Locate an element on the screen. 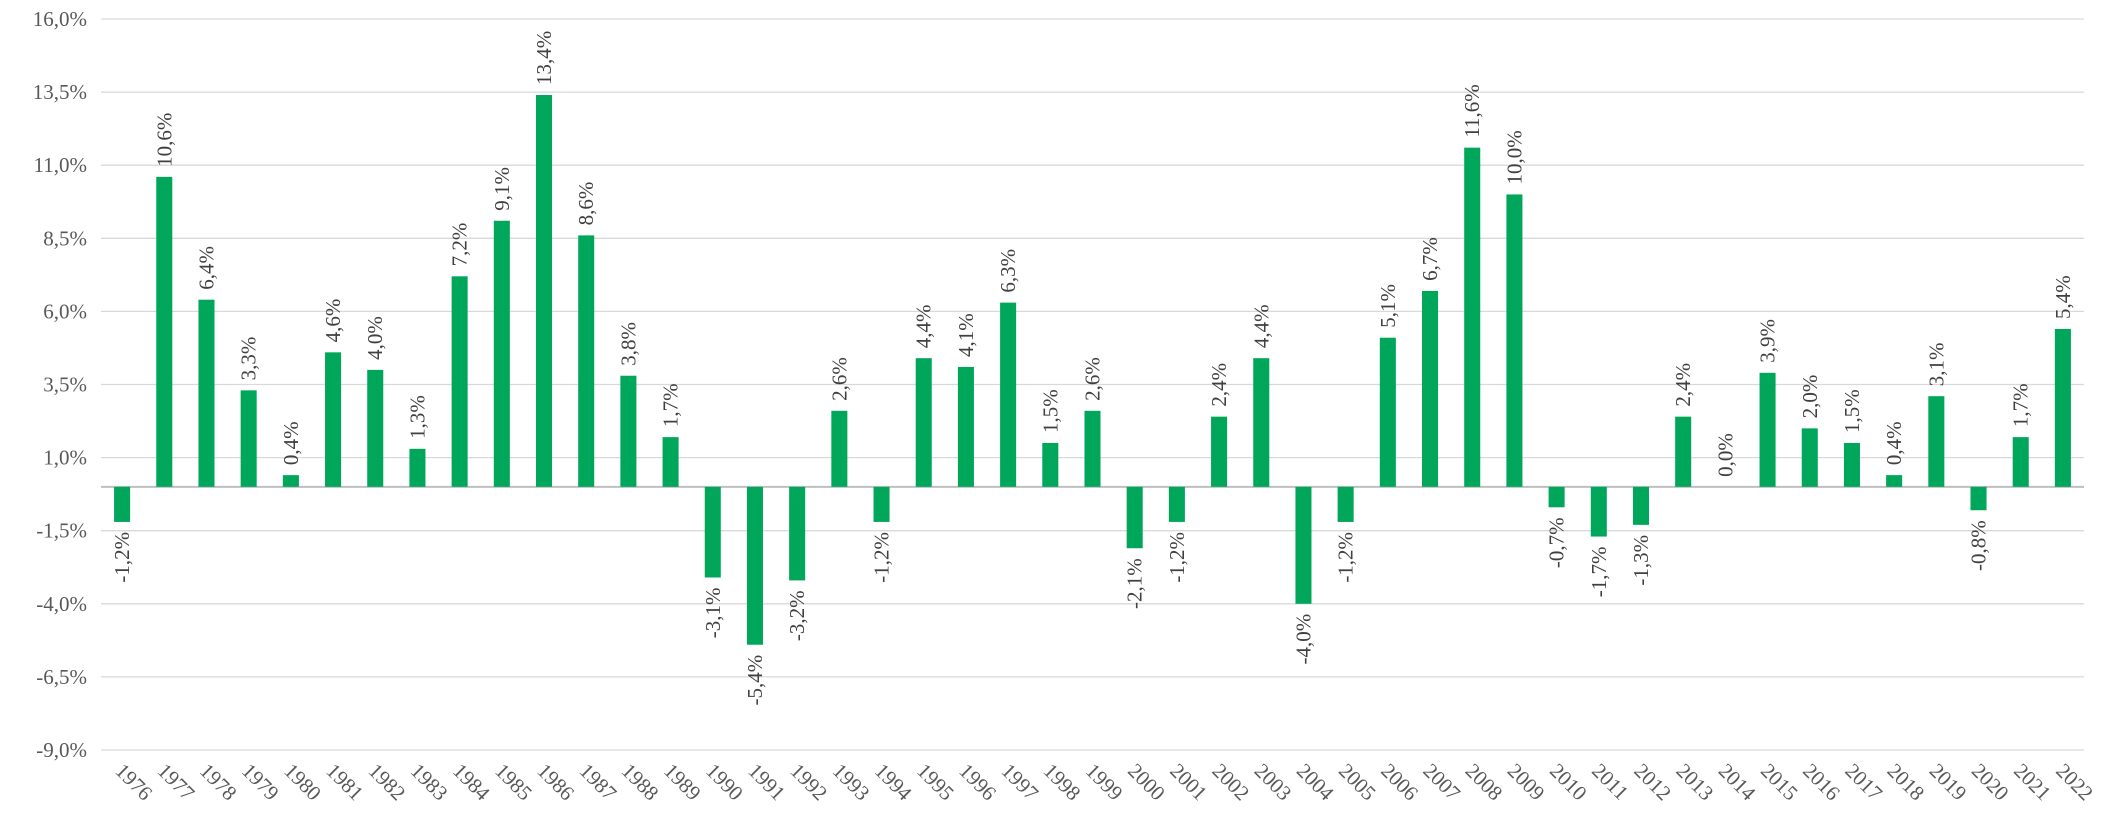  x-tick-label: 2008 is located at coordinates (1484, 782).